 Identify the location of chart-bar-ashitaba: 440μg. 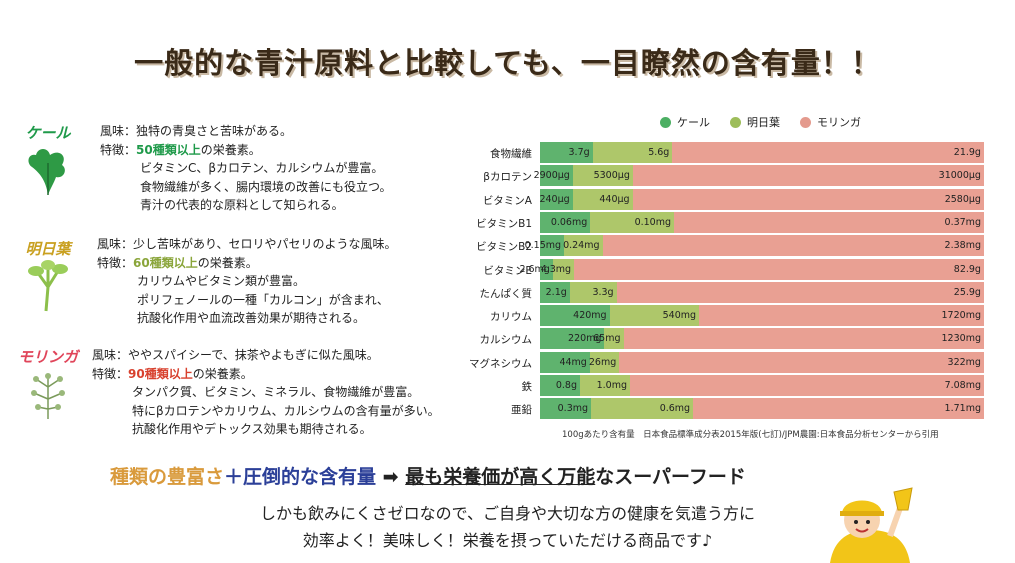
(602, 199).